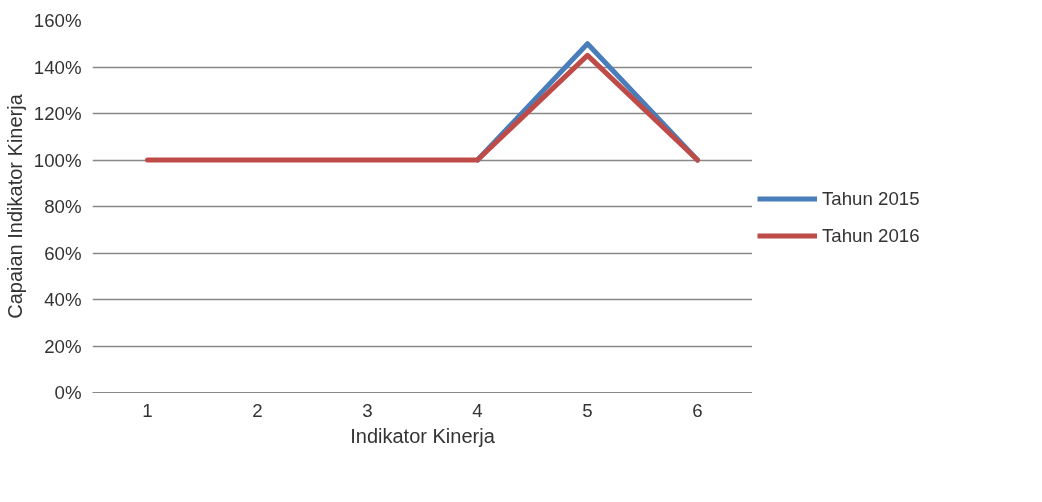  What do you see at coordinates (257, 410) in the screenshot?
I see `x-tick-label: 2` at bounding box center [257, 410].